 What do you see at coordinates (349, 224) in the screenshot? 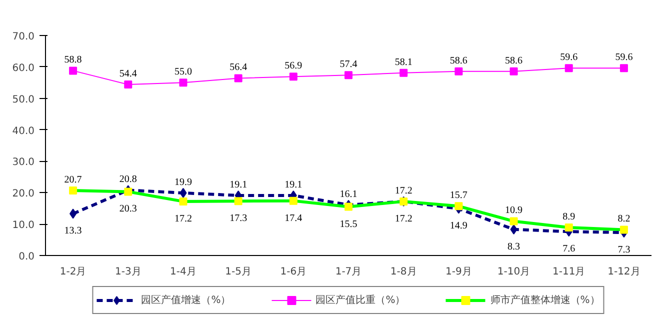
I see `data-label: 15.5` at bounding box center [349, 224].